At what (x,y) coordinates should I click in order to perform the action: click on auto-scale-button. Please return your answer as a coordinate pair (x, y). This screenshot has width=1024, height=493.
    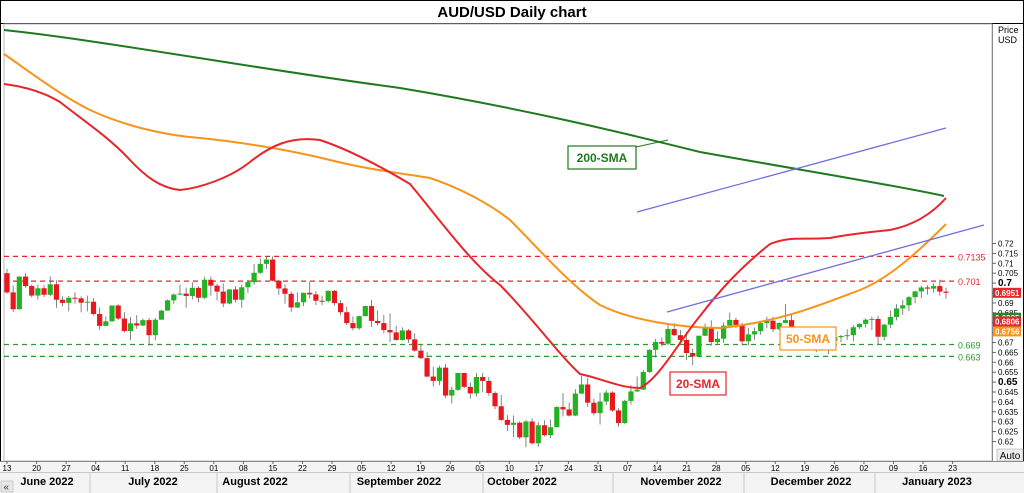
    Looking at the image, I should click on (1010, 455).